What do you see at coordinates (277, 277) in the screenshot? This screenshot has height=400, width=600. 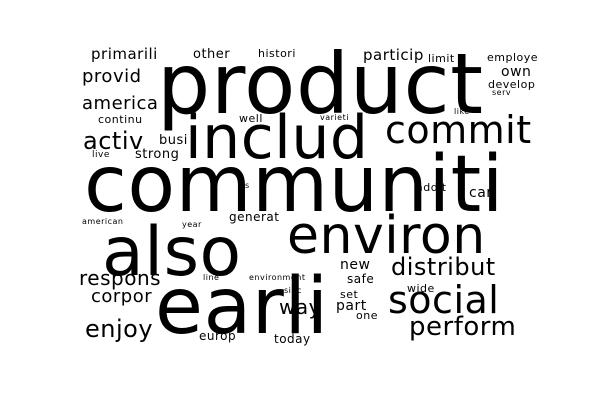 I see `word-environment: environment` at bounding box center [277, 277].